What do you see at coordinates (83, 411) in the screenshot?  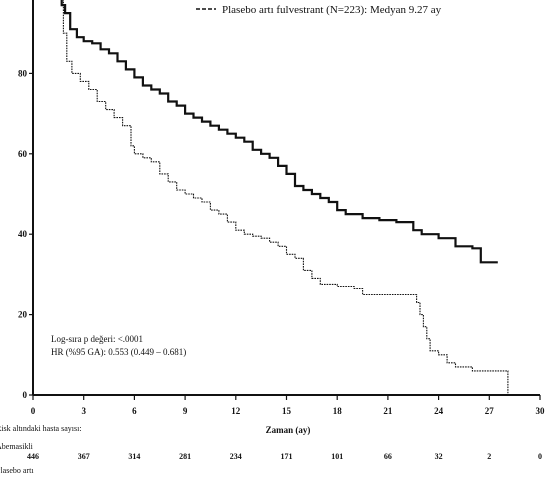 I see `x-tick-label: 3` at bounding box center [83, 411].